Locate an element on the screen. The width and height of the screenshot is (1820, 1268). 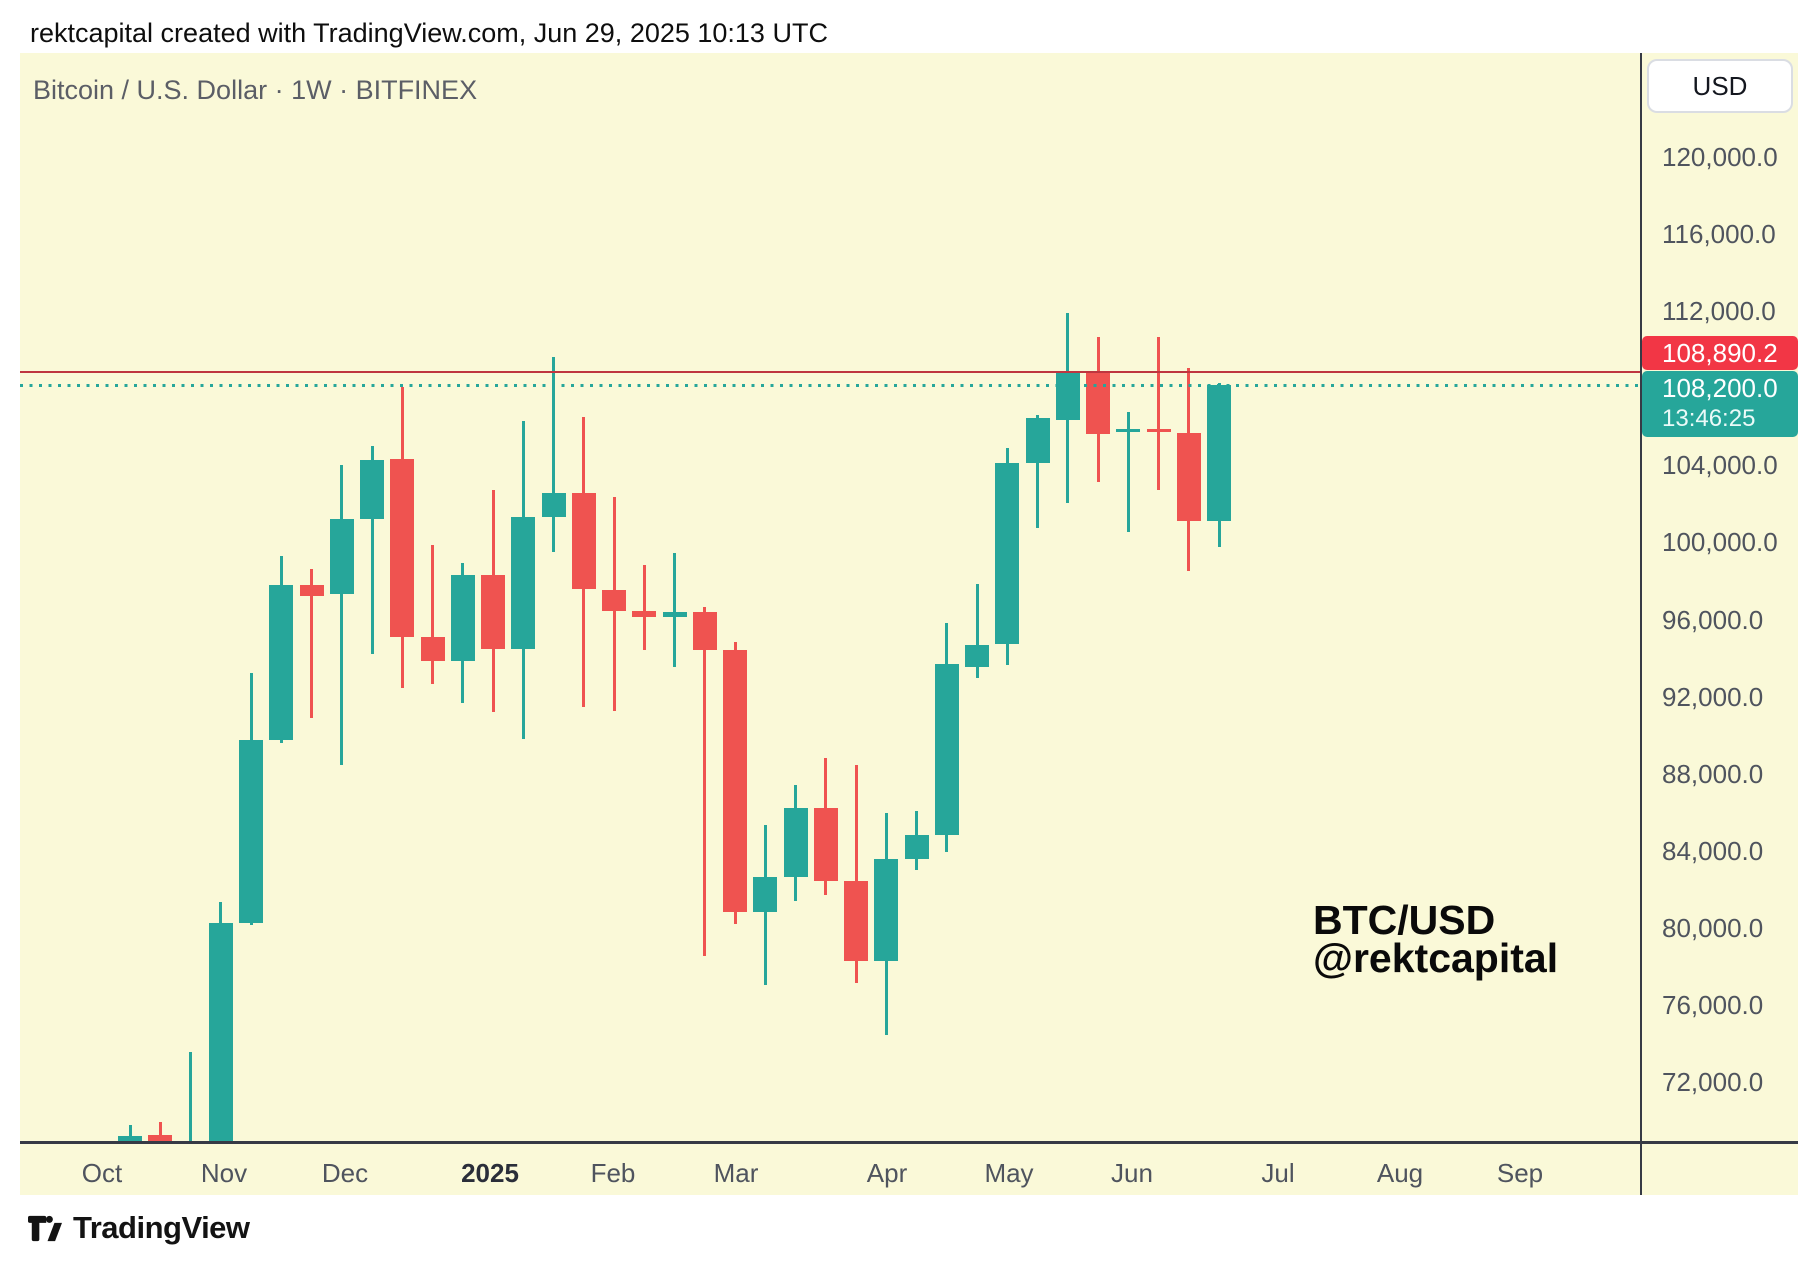
price-axis-label: 76,000.0 is located at coordinates (1713, 1004).